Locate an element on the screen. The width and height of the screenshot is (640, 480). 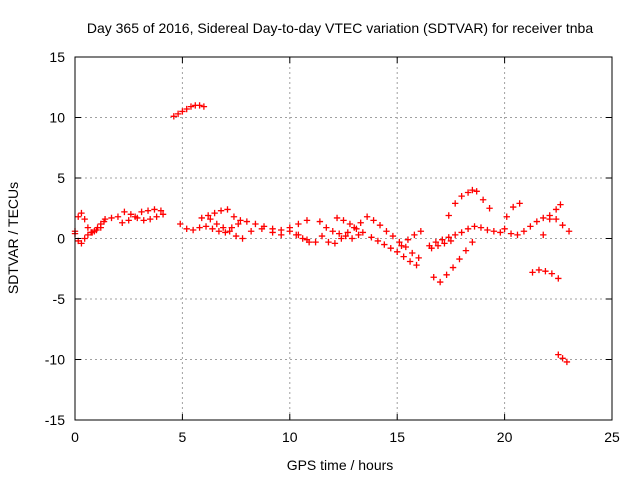
x-tick-label: 5 is located at coordinates (183, 437).